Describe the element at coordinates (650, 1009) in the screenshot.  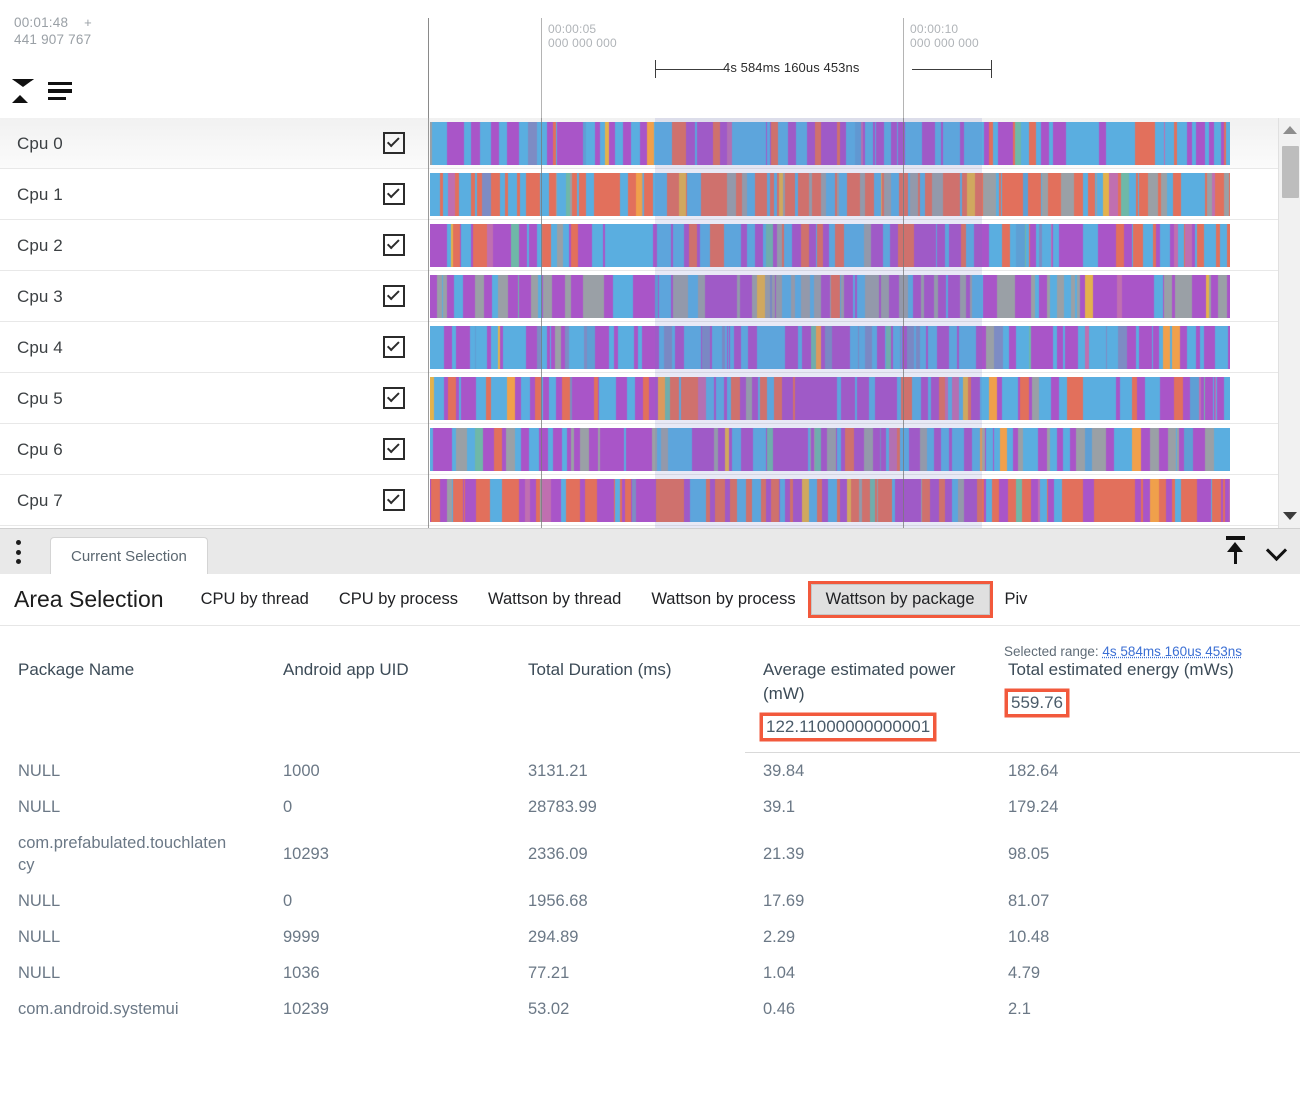
I see `table-row: com.android.systemui 10239 53.02 0.46 2.1` at that location.